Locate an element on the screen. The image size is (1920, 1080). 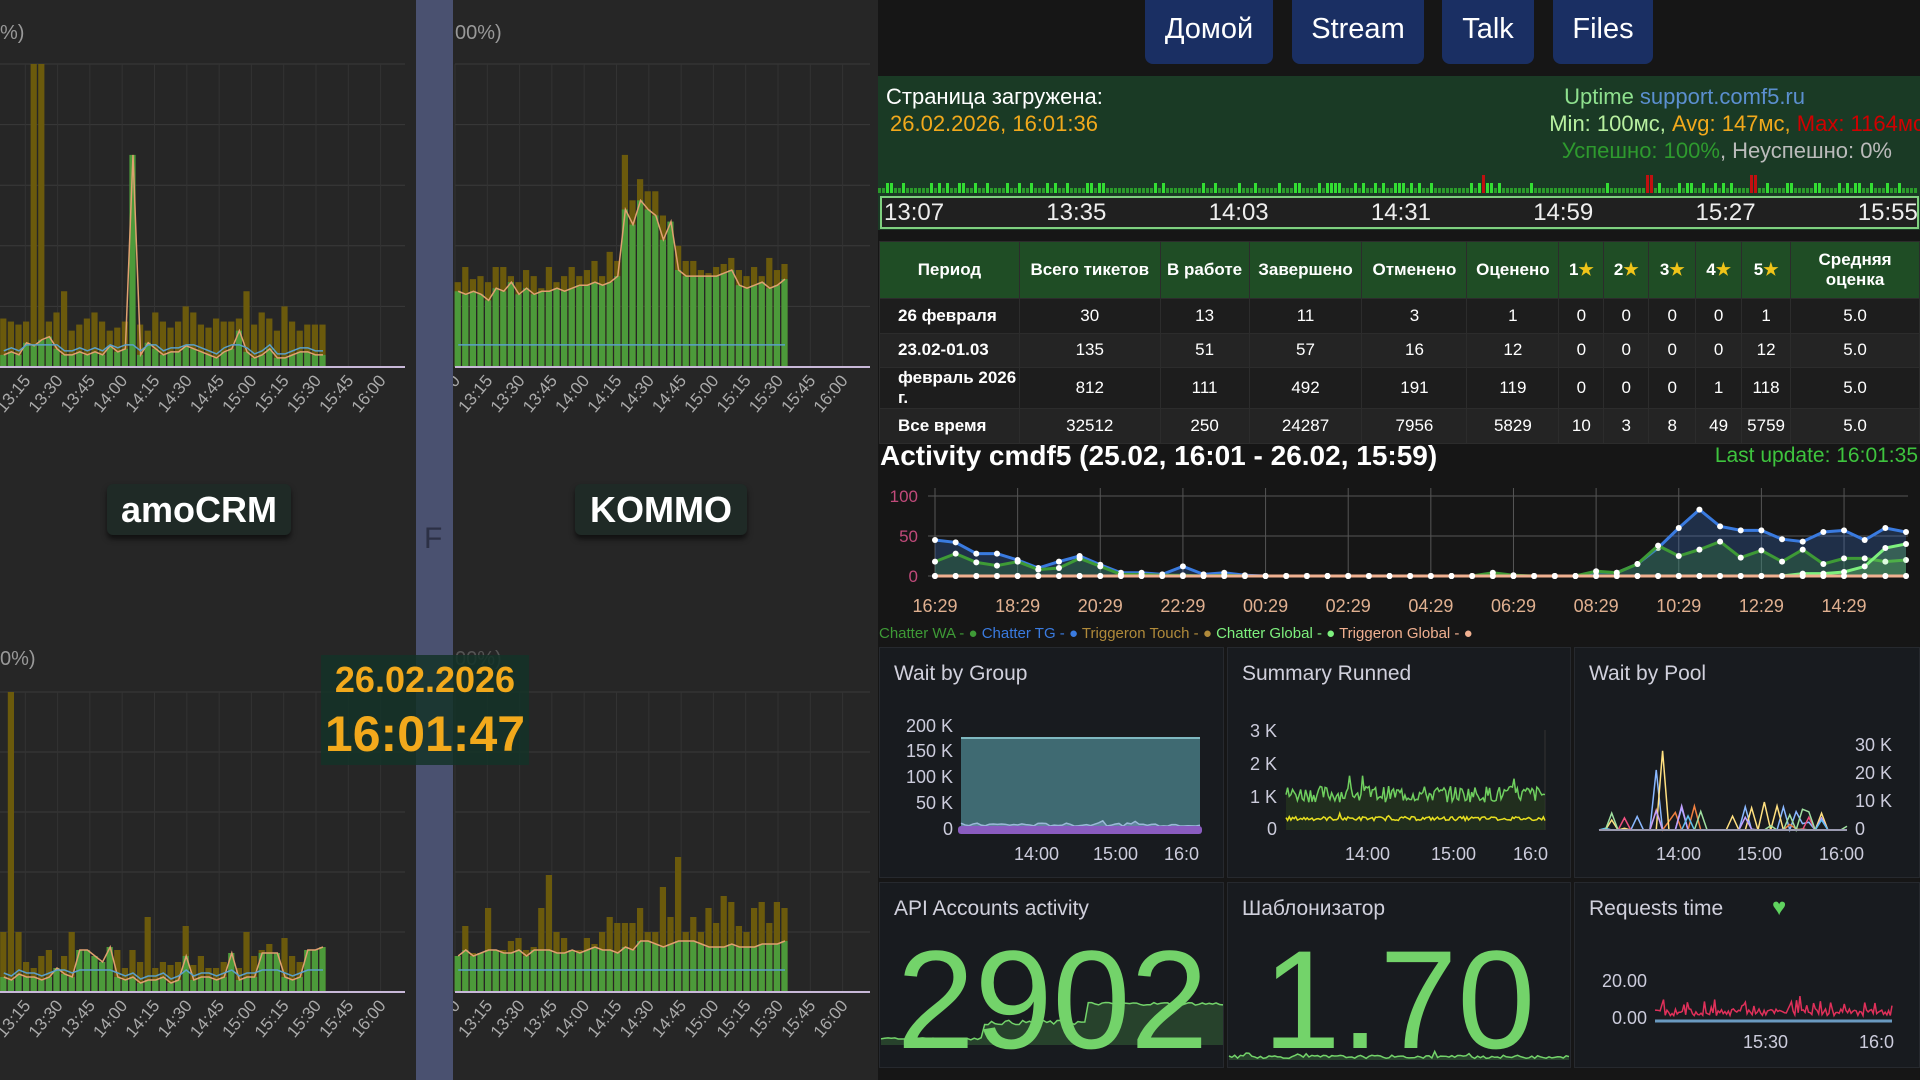
star-icon: ★ is located at coordinates (1723, 269).